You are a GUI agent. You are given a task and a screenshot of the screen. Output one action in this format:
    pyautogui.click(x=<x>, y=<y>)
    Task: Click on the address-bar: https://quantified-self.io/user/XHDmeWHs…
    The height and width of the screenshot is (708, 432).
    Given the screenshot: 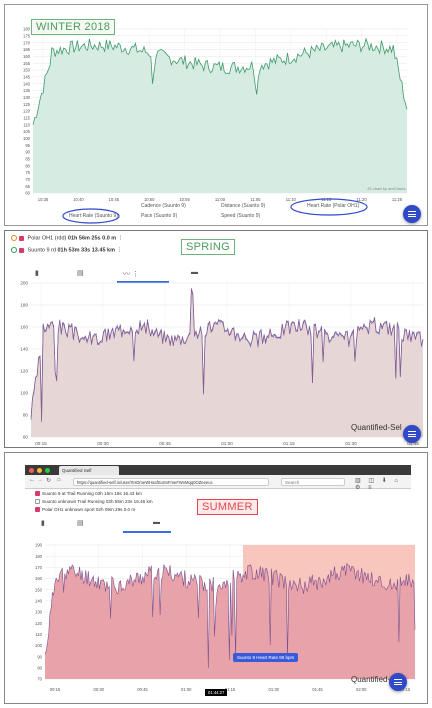 What is the action you would take?
    pyautogui.click(x=171, y=482)
    